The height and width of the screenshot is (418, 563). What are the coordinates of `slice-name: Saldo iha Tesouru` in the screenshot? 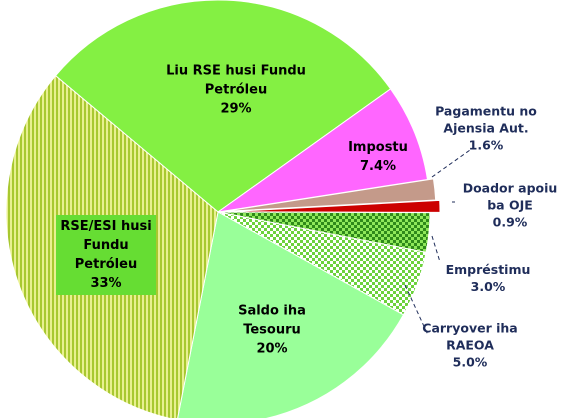 It's located at (272, 320).